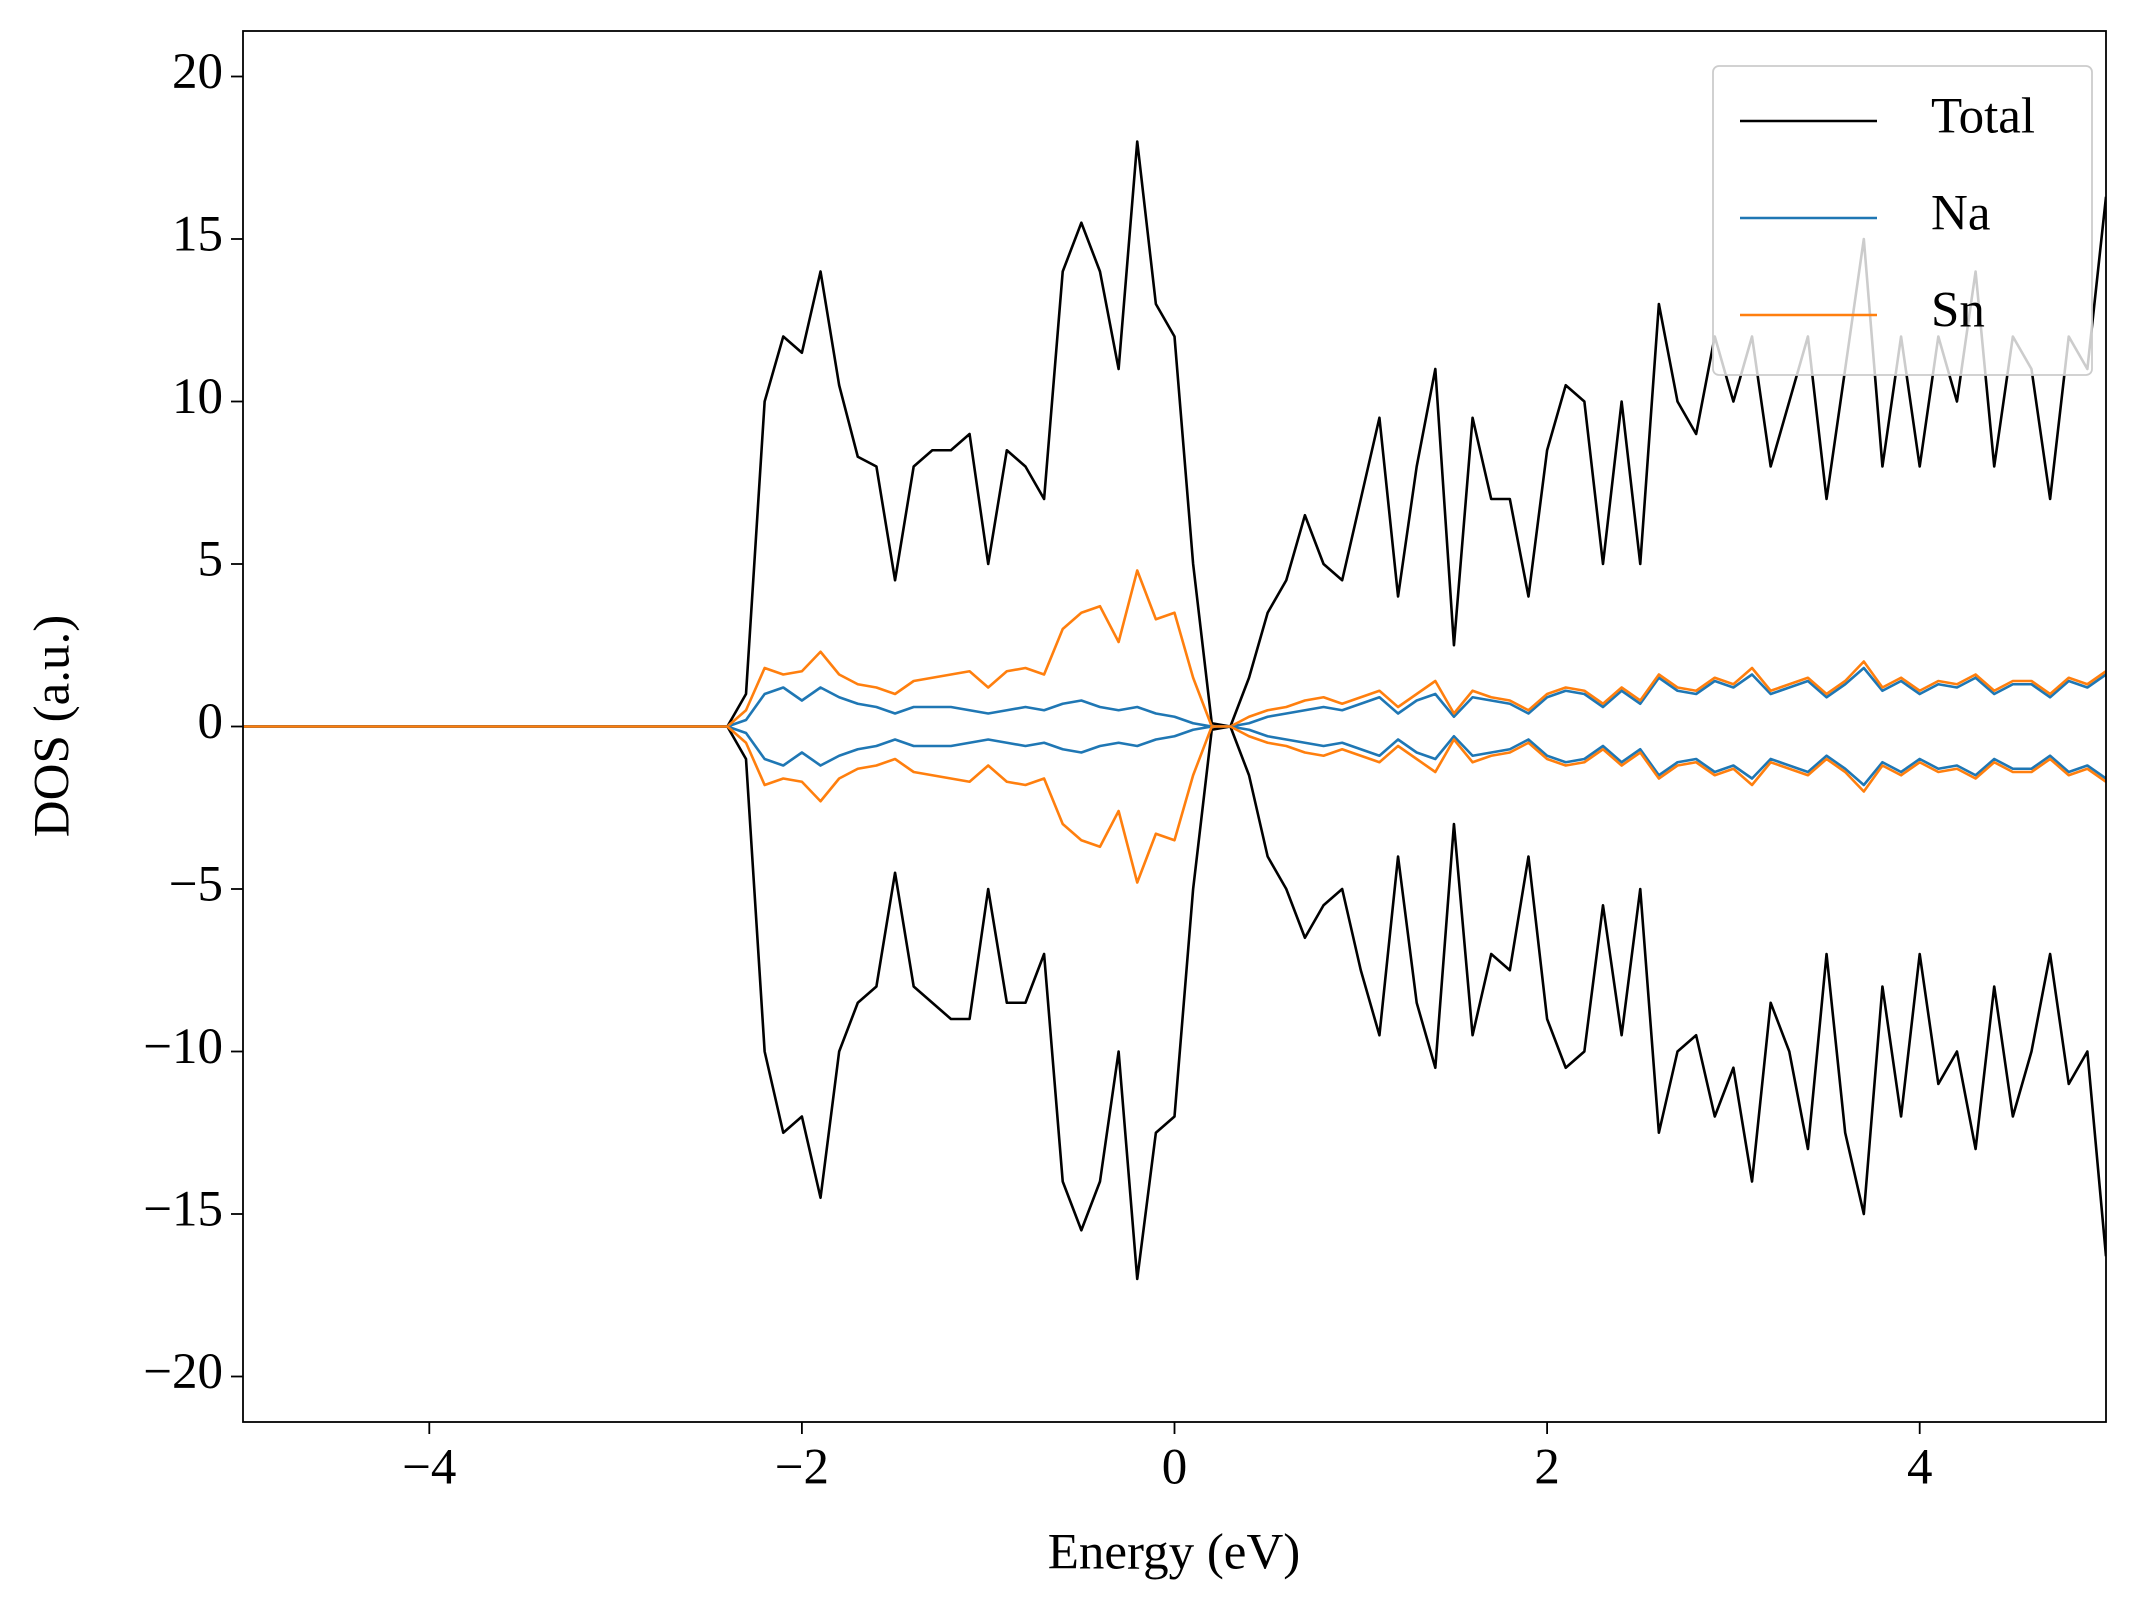 The width and height of the screenshot is (2134, 1617). What do you see at coordinates (211, 722) in the screenshot?
I see `y-tick-label: 0` at bounding box center [211, 722].